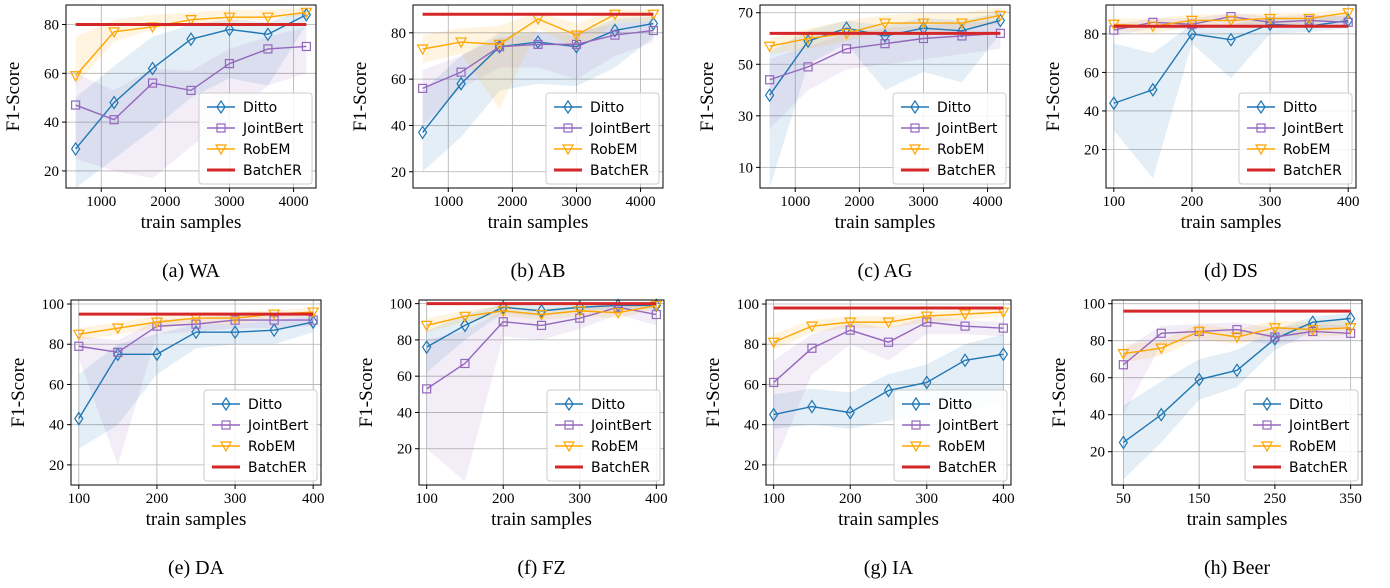  I want to click on band-robem, so click(888, 329).